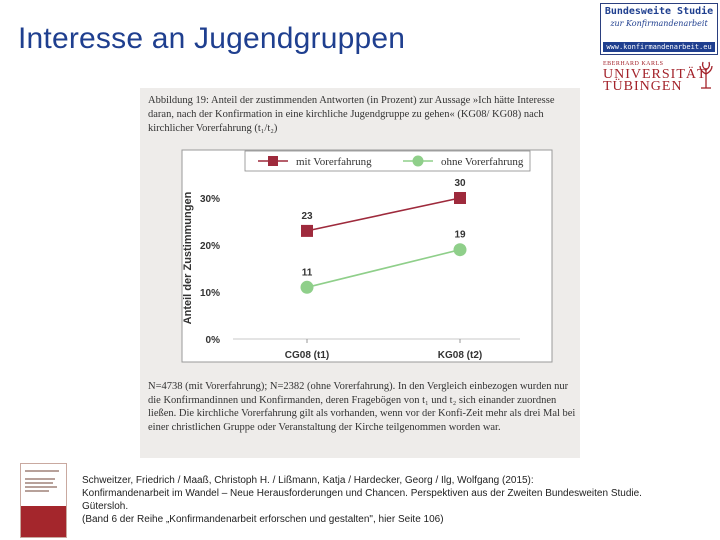 The image size is (720, 540). Describe the element at coordinates (105, 506) in the screenshot. I see `reference-line-3: Gütersloh.` at that location.